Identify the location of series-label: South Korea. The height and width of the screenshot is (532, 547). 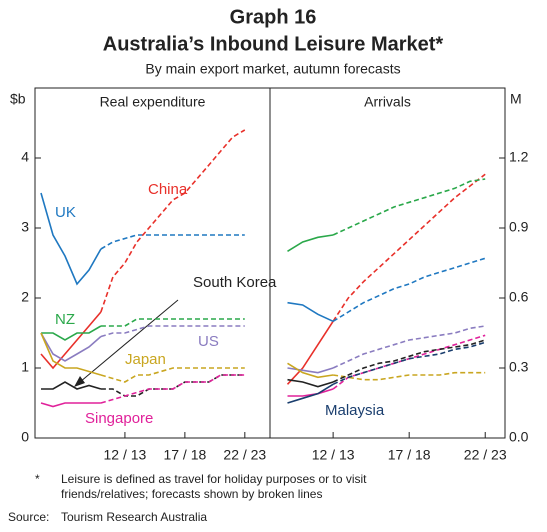
(235, 282).